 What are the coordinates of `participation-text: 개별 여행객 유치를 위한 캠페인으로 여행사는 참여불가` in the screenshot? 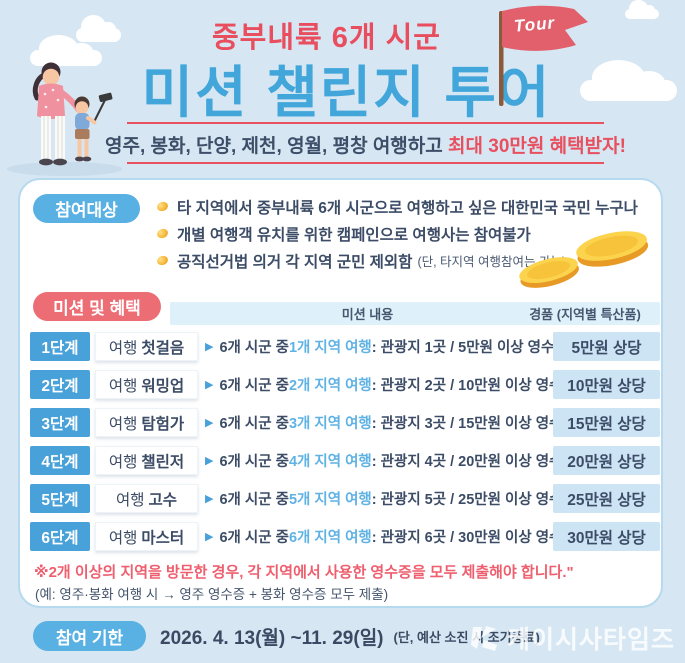 It's located at (354, 235).